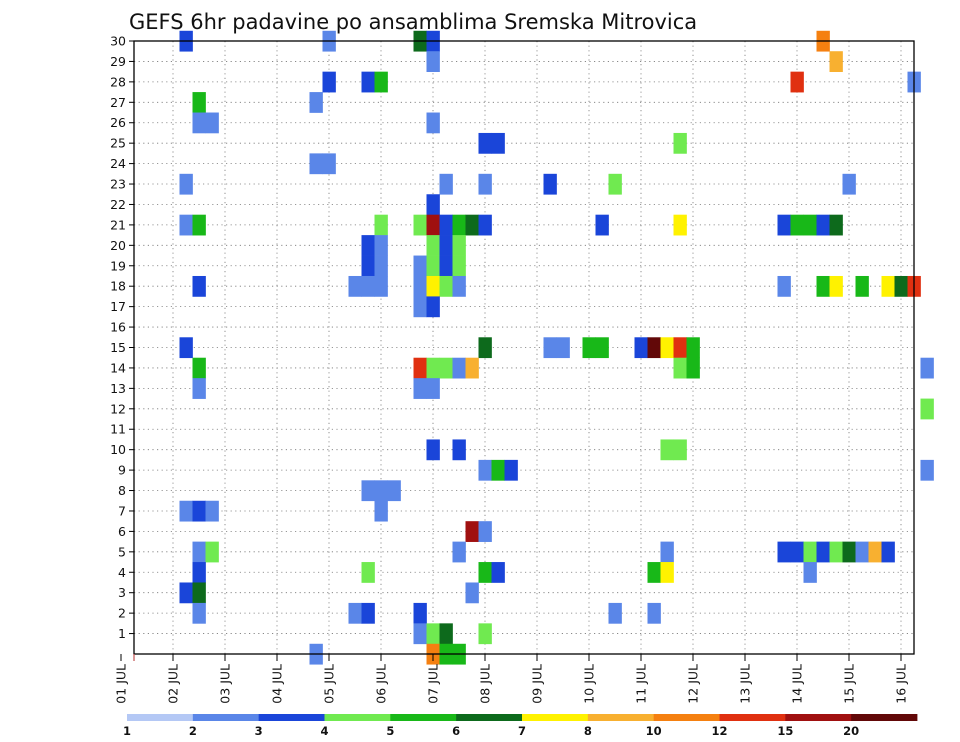  Describe the element at coordinates (122, 572) in the screenshot. I see `y-tick-label: 4` at that location.